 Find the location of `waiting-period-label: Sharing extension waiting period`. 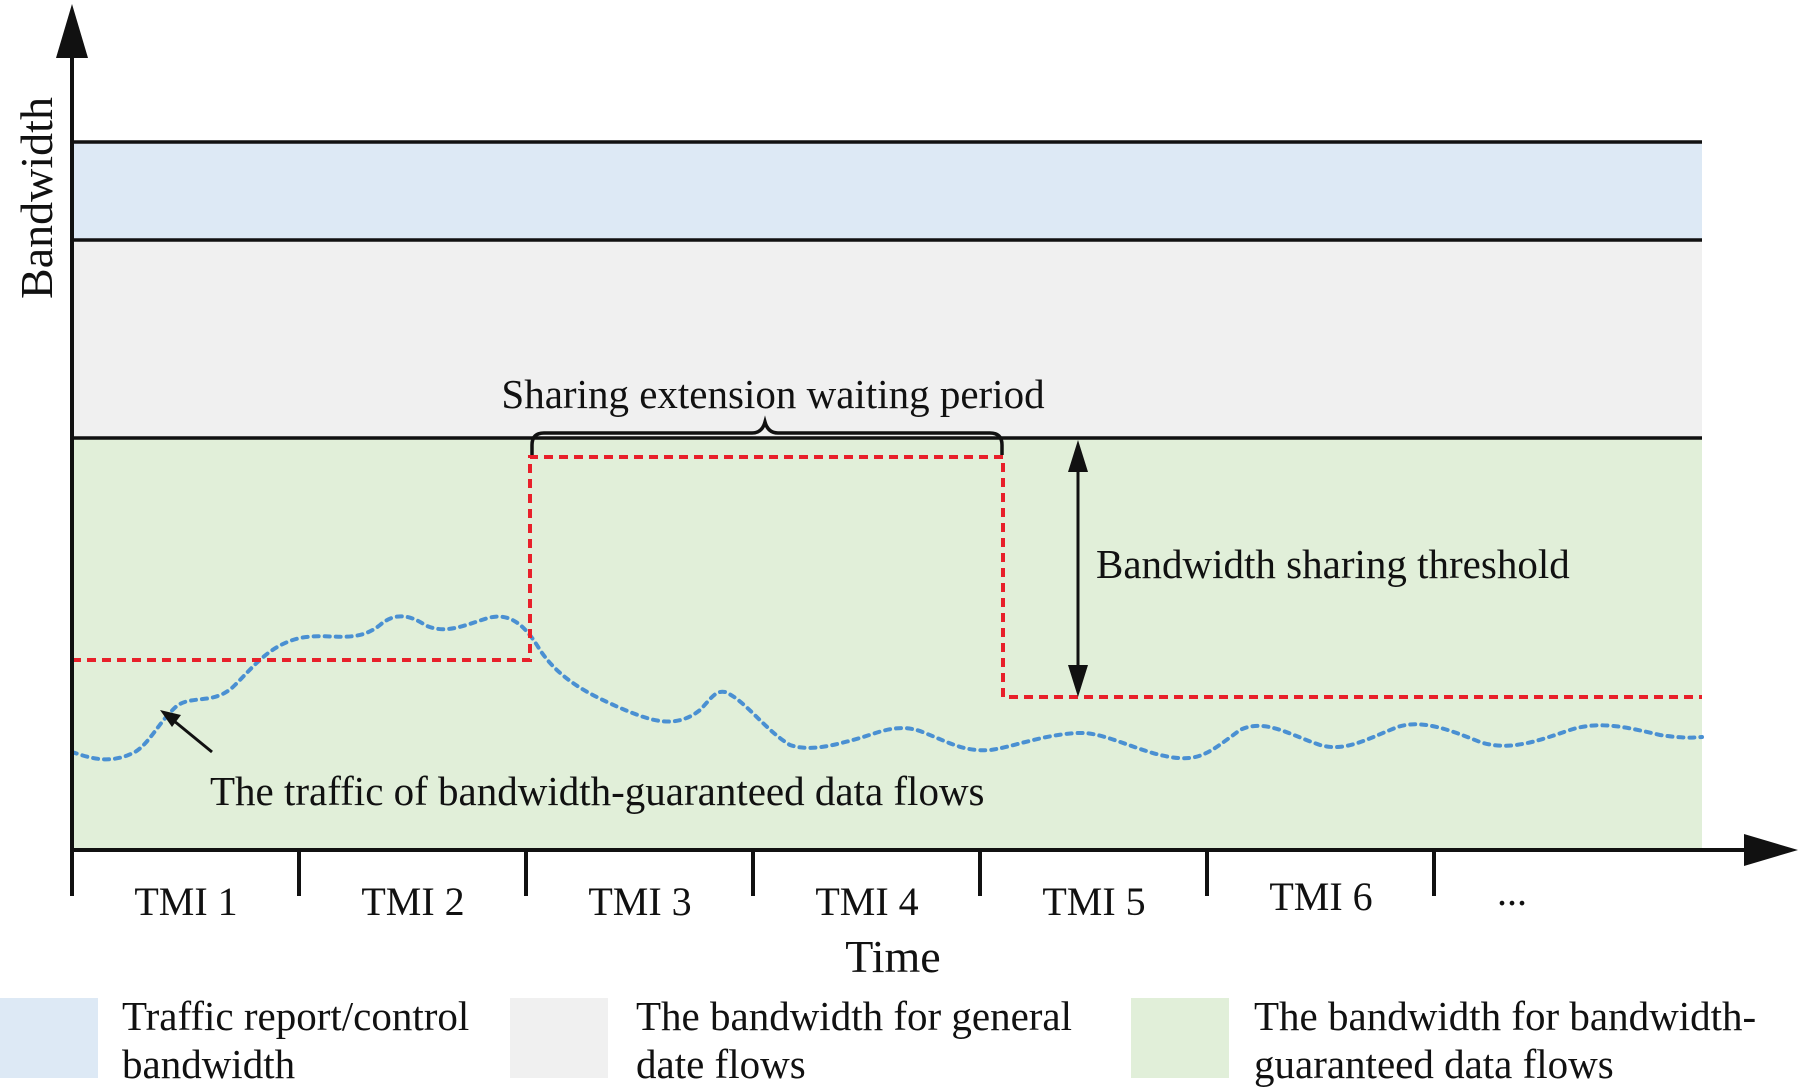

waiting-period-label: Sharing extension waiting period is located at coordinates (772, 394).